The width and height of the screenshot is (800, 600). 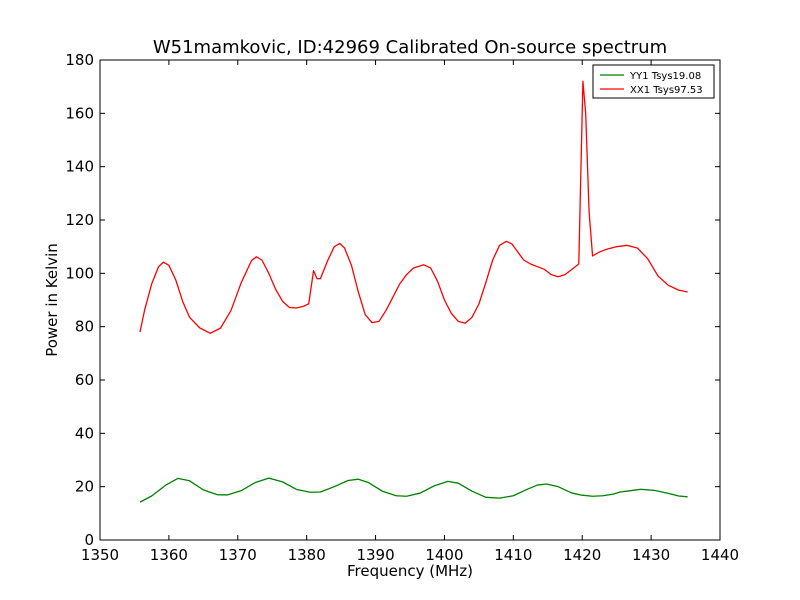 I want to click on y-tick-label: 40, so click(x=84, y=433).